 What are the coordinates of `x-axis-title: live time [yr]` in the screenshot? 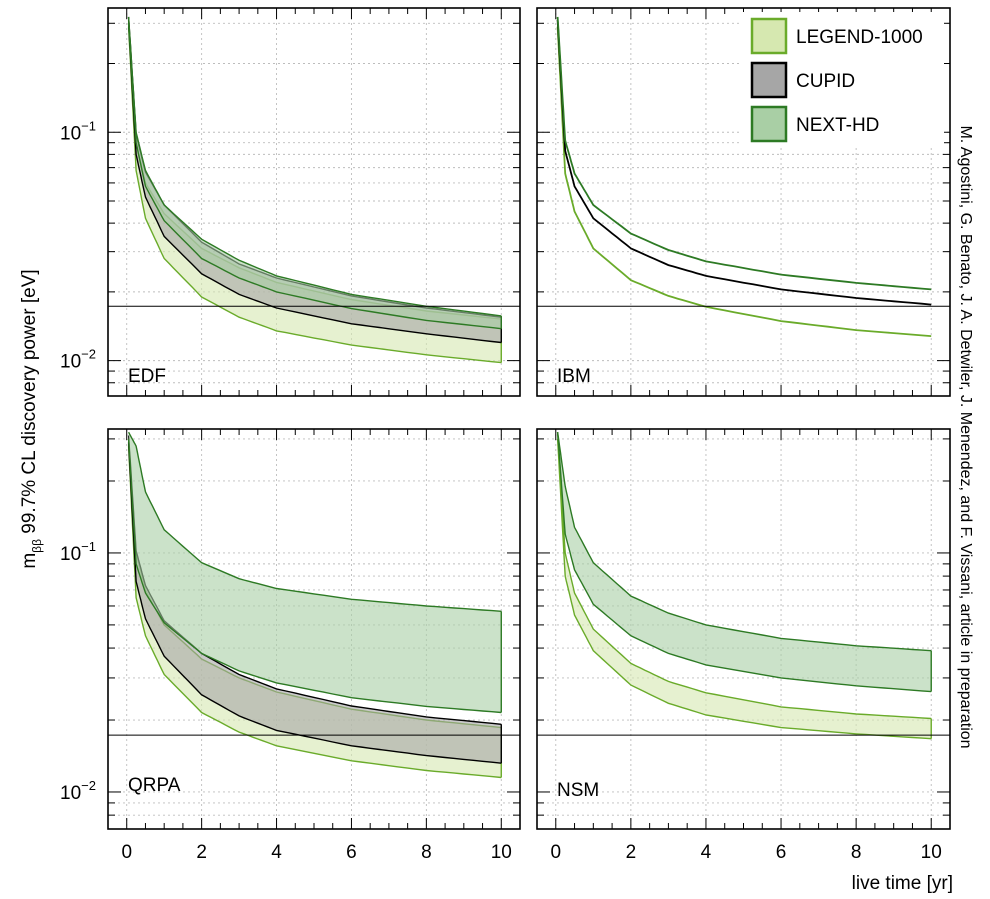 It's located at (902, 883).